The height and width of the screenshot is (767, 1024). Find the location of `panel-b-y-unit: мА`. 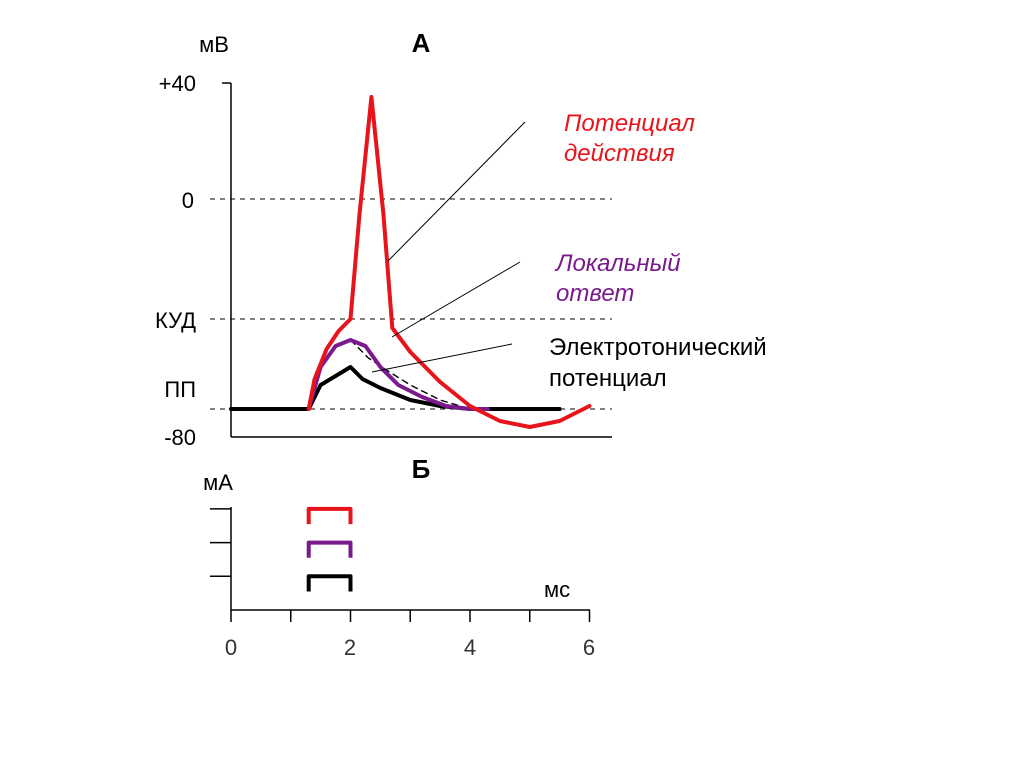

panel-b-y-unit: мА is located at coordinates (218, 482).